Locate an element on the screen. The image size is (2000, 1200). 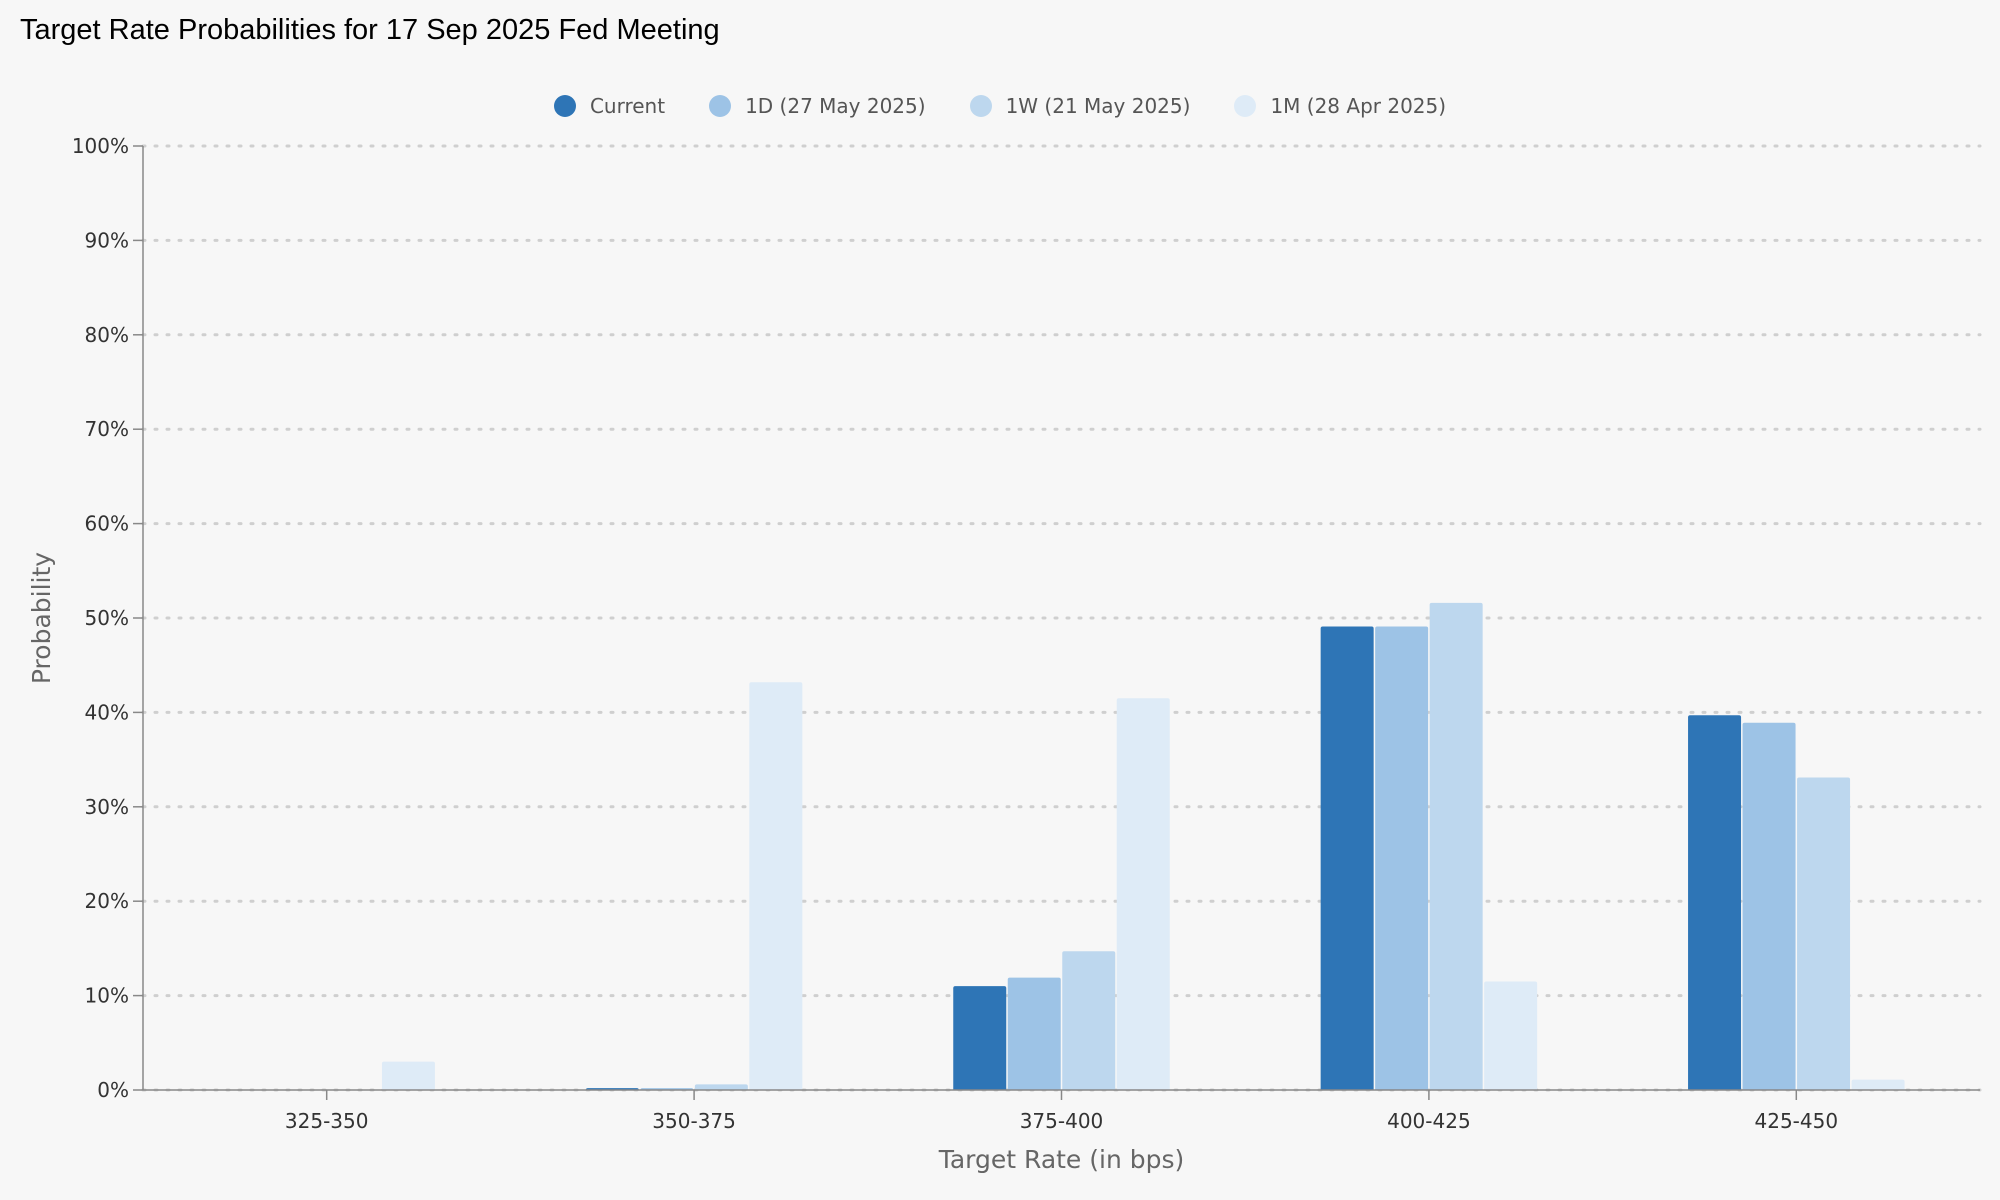
legend-item-1w: 1W (21 May 2025) is located at coordinates (1080, 106).